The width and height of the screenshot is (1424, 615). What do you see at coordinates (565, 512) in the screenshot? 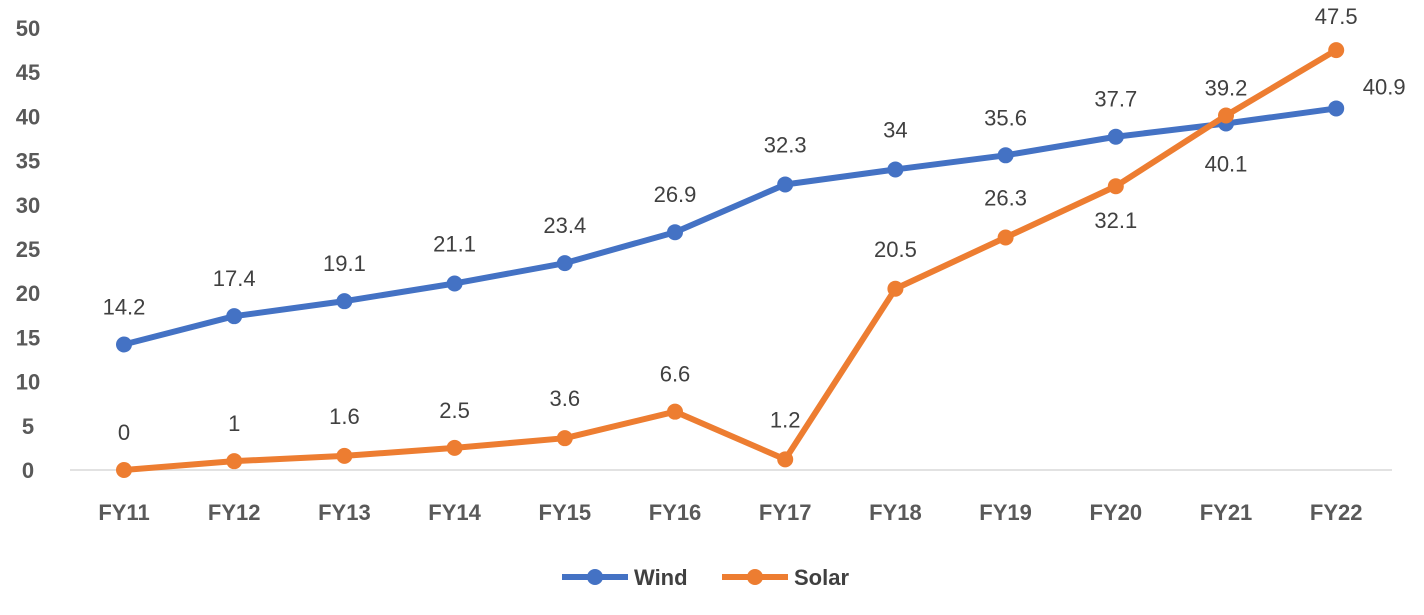
I see `x-tick-label: FY15` at bounding box center [565, 512].